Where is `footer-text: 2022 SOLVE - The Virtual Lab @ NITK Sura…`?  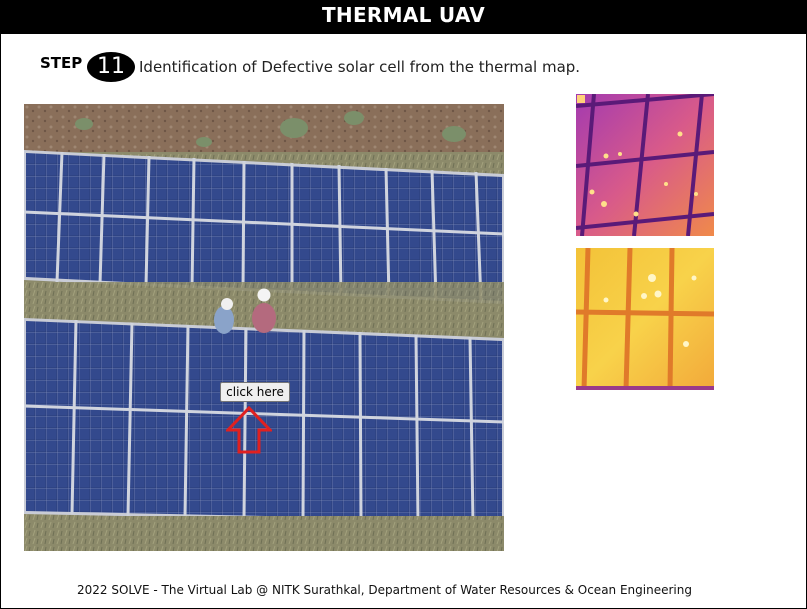 footer-text: 2022 SOLVE - The Virtual Lab @ NITK Sura… is located at coordinates (384, 590).